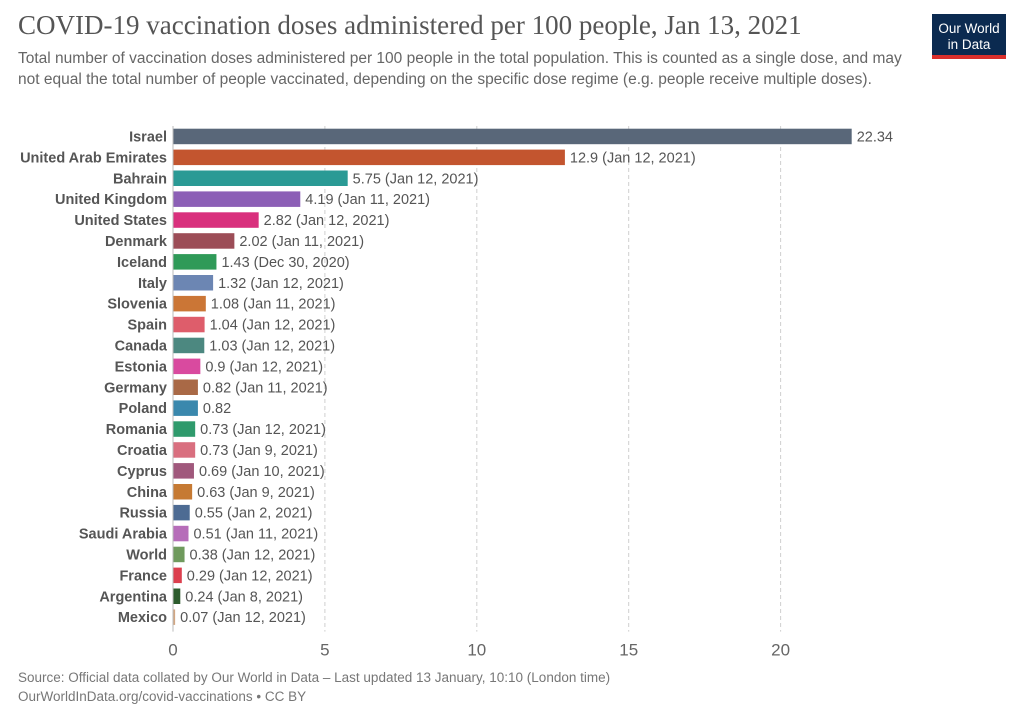 This screenshot has height=723, width=1024. Describe the element at coordinates (189, 345) in the screenshot. I see `bar-canada` at that location.